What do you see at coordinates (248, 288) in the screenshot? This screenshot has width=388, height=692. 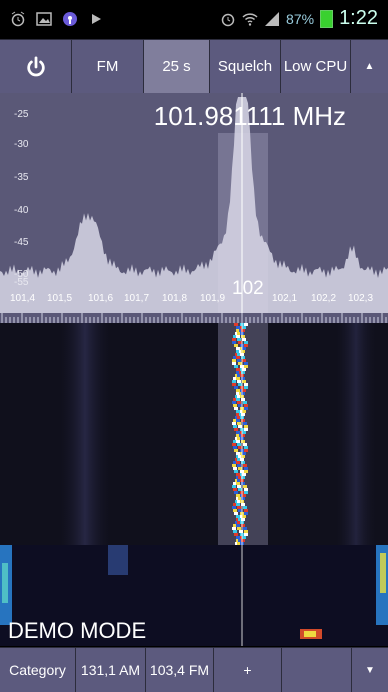 I see `center-frequency-label: 102` at bounding box center [248, 288].